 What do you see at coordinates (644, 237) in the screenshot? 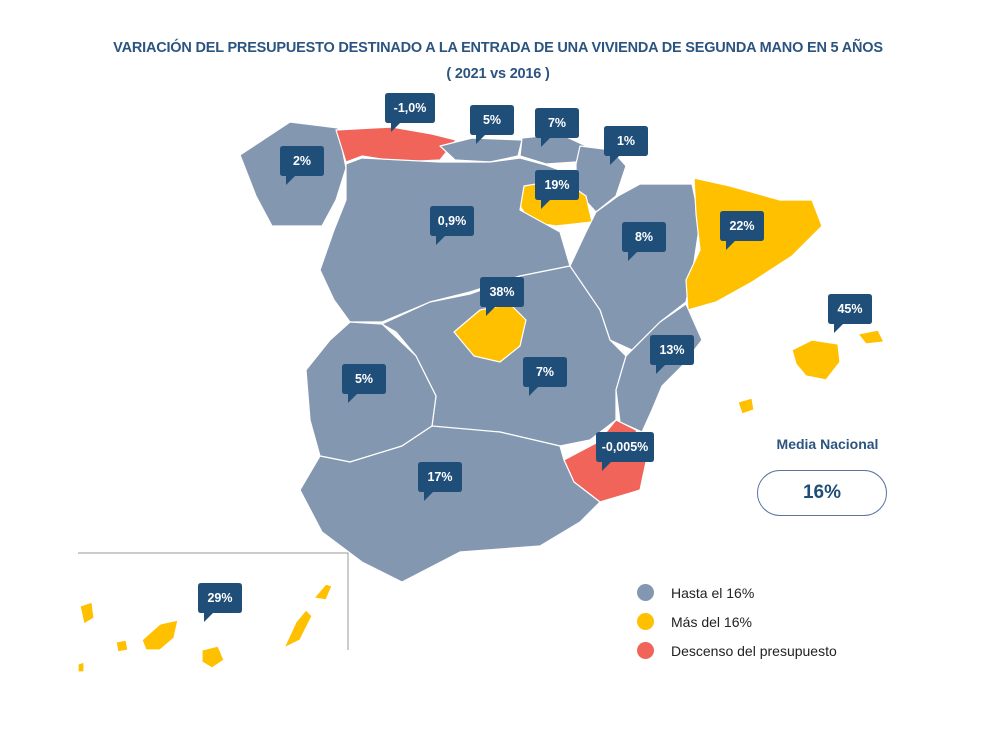
I see `callout-value: 8%` at bounding box center [644, 237].